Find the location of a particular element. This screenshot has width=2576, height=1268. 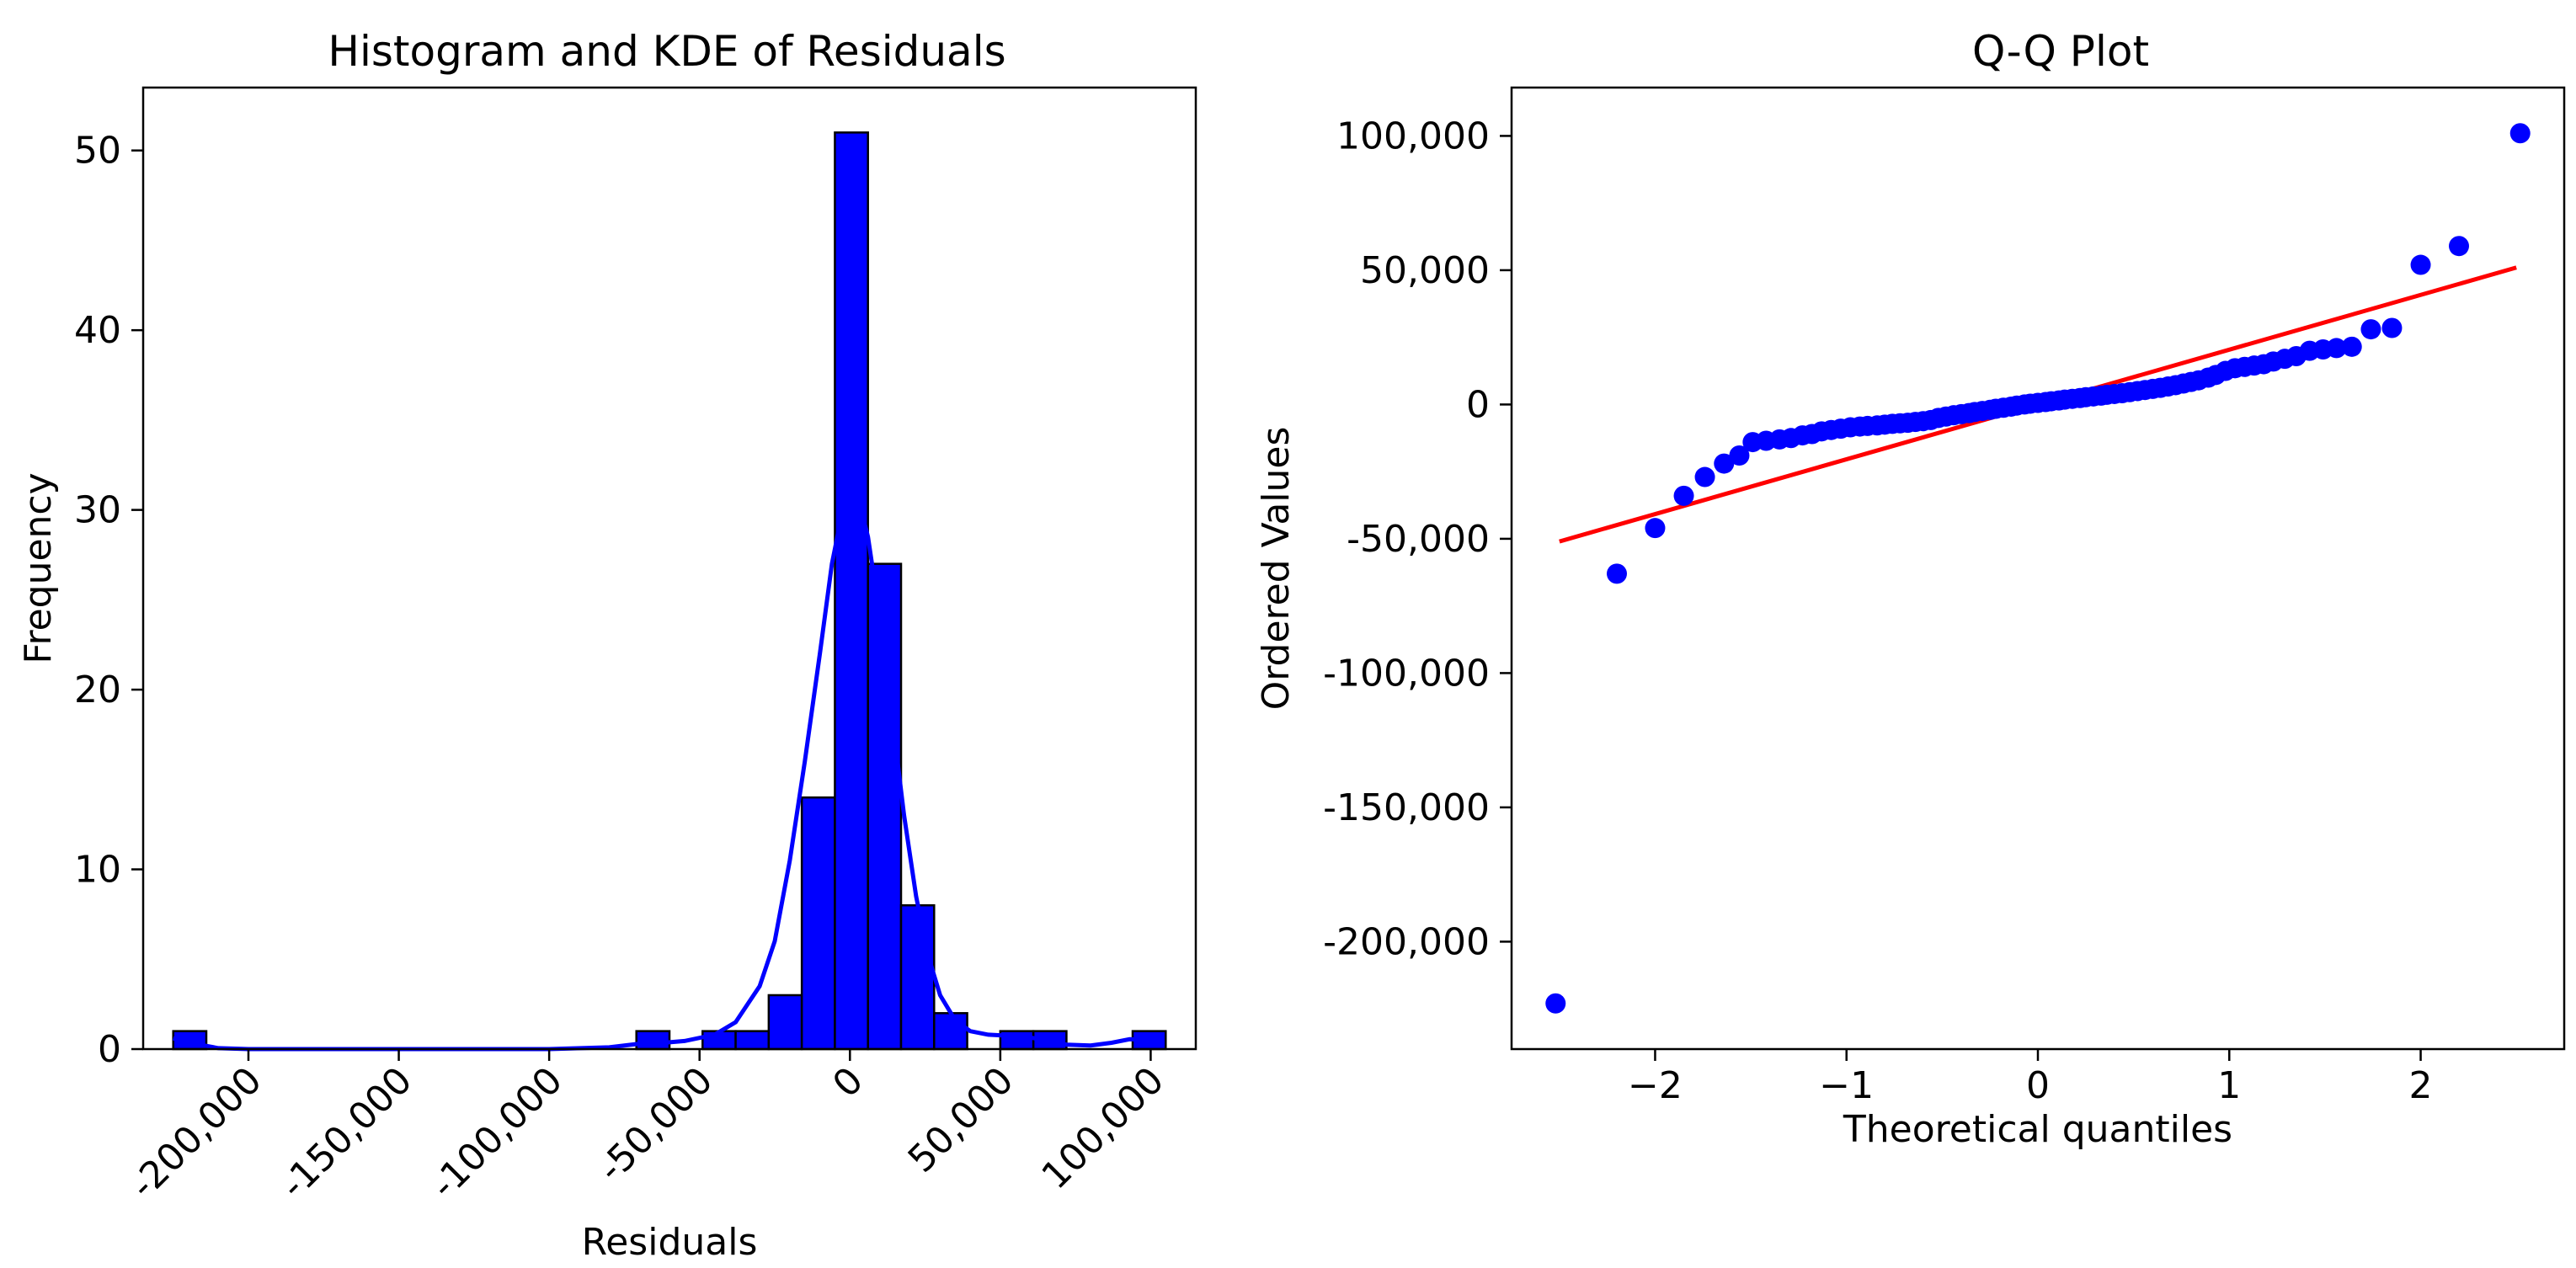

histogram-x-tick-label: 100,000 is located at coordinates (1102, 1128).